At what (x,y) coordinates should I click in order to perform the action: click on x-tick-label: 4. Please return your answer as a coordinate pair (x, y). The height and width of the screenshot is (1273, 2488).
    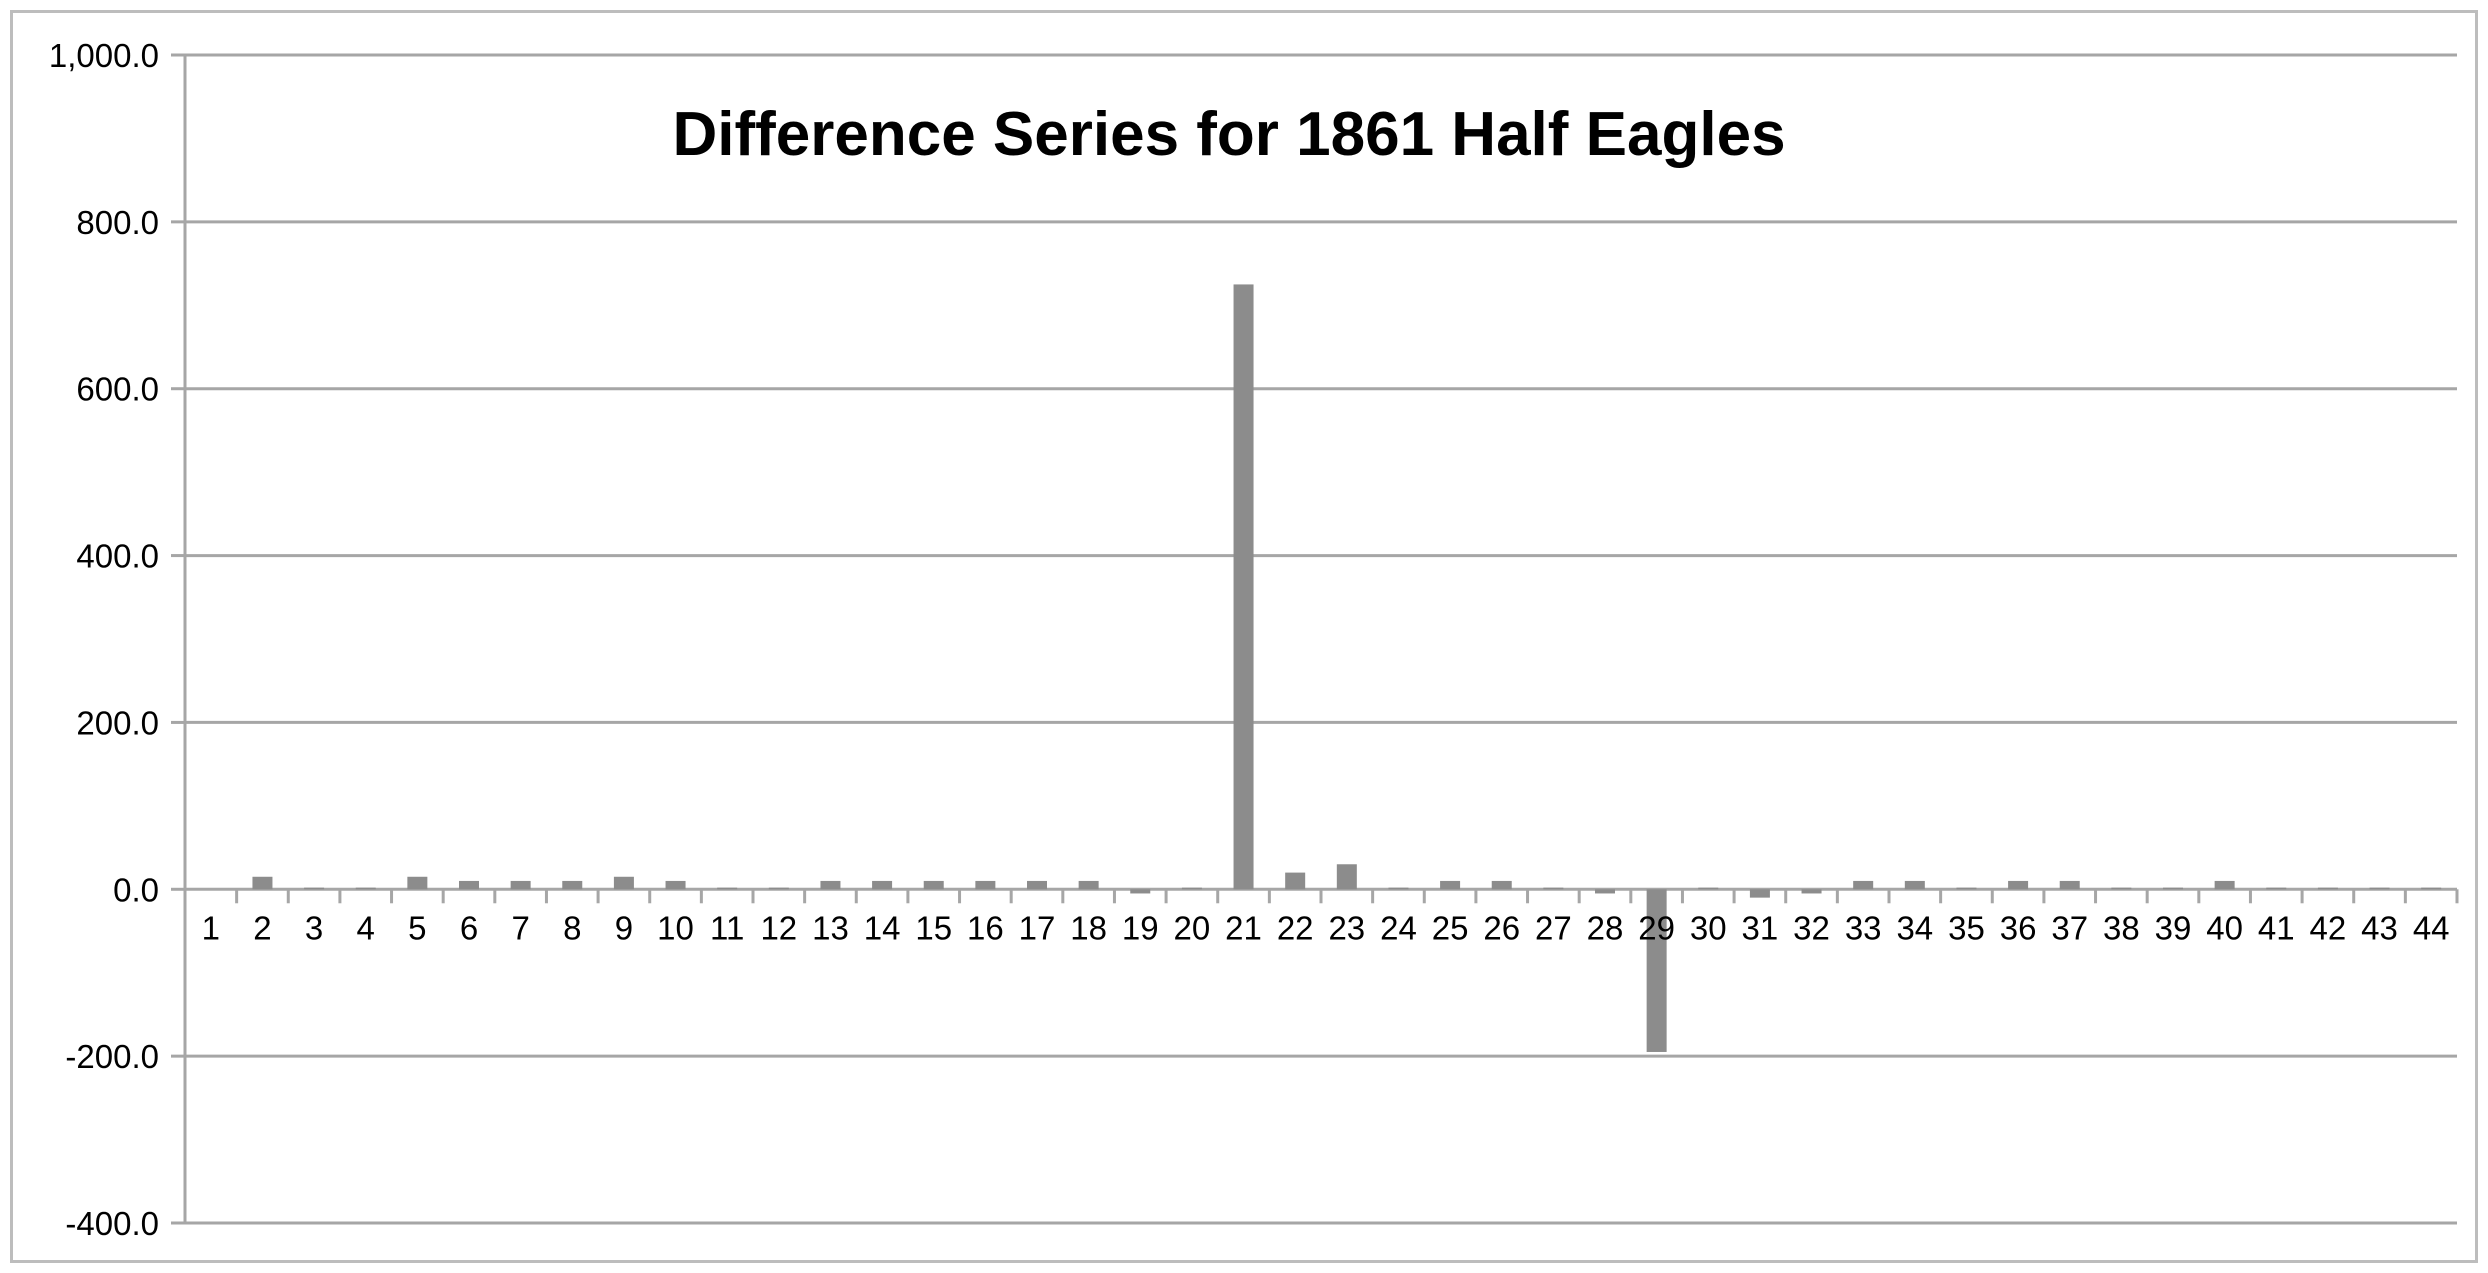
    Looking at the image, I should click on (366, 927).